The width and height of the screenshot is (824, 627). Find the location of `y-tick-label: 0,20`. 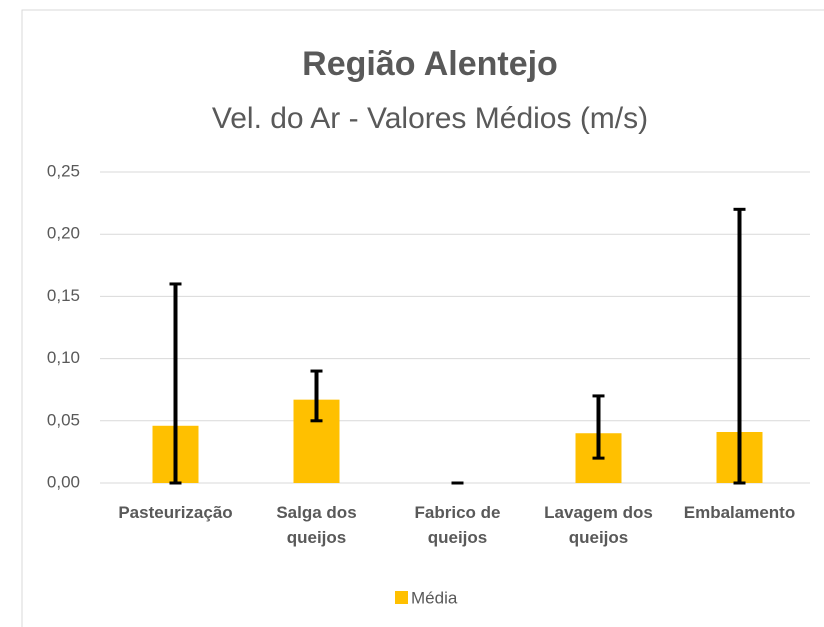

y-tick-label: 0,20 is located at coordinates (63, 233).